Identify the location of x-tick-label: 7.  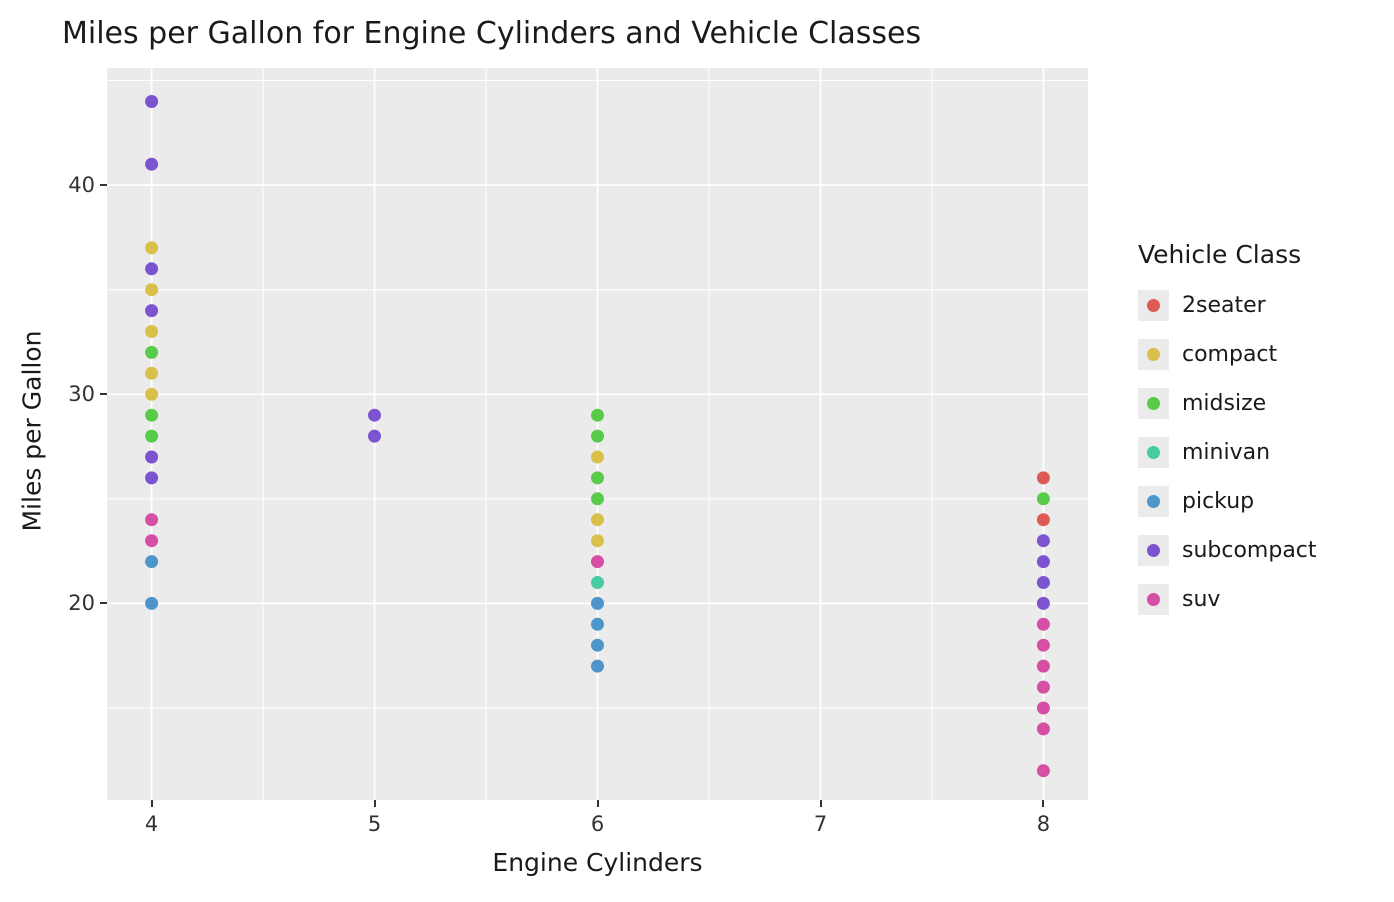
(820, 824).